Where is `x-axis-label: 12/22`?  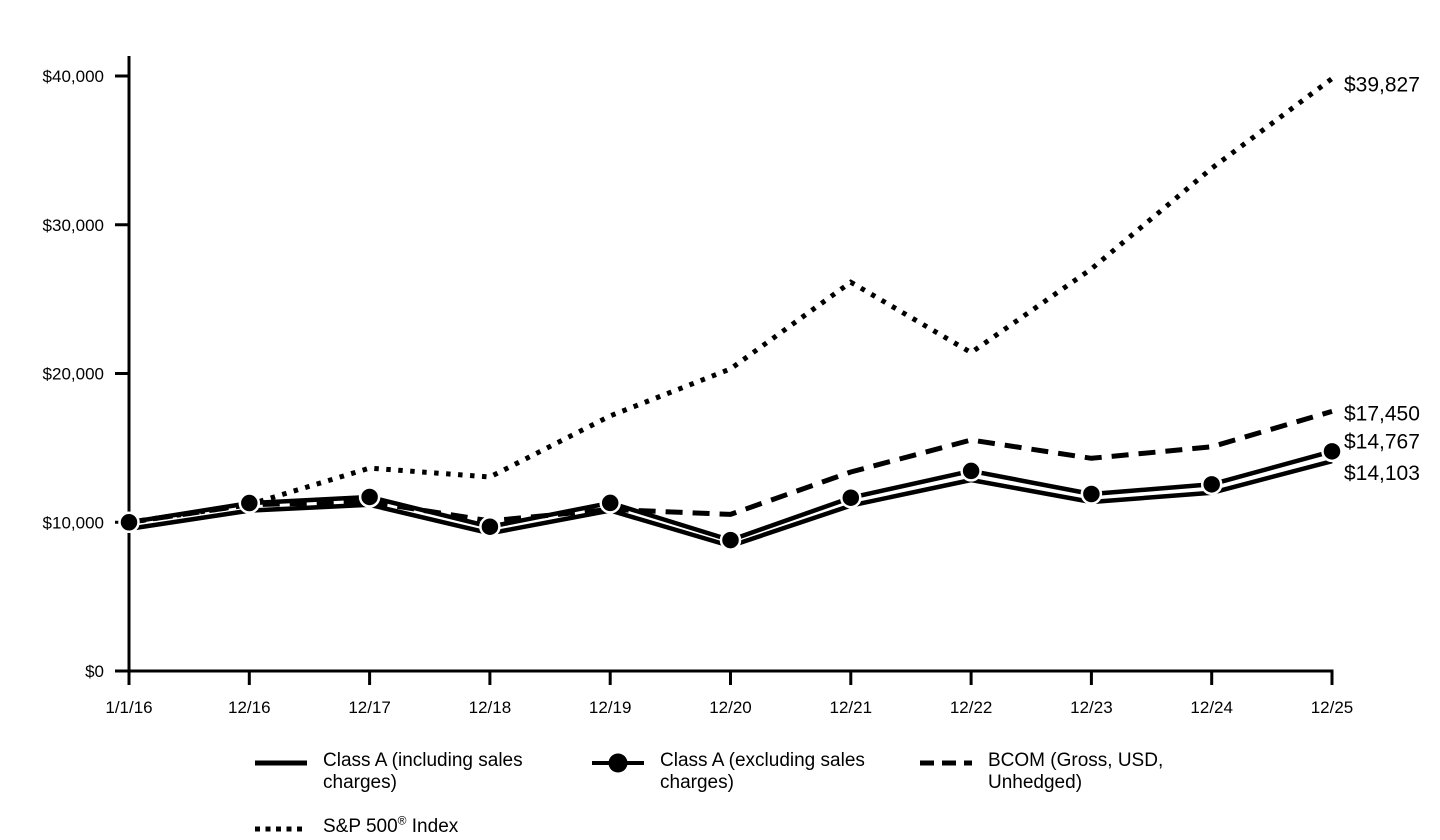
x-axis-label: 12/22 is located at coordinates (971, 707).